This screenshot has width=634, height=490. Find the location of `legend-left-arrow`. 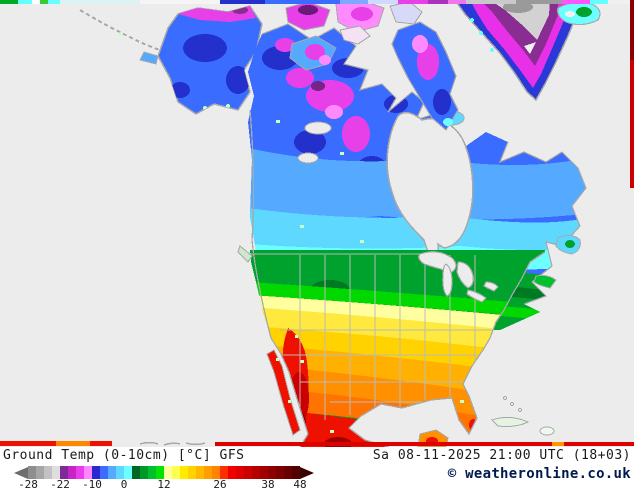

legend-left-arrow is located at coordinates (21, 472).